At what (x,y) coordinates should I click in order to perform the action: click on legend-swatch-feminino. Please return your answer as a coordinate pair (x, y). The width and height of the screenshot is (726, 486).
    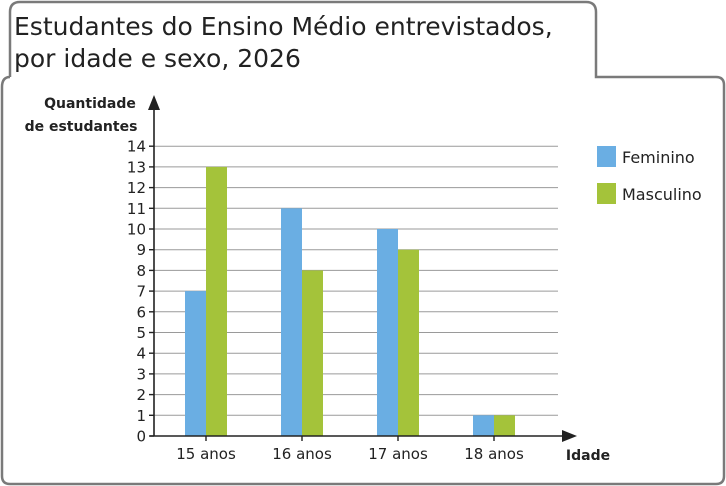
    Looking at the image, I should click on (606, 156).